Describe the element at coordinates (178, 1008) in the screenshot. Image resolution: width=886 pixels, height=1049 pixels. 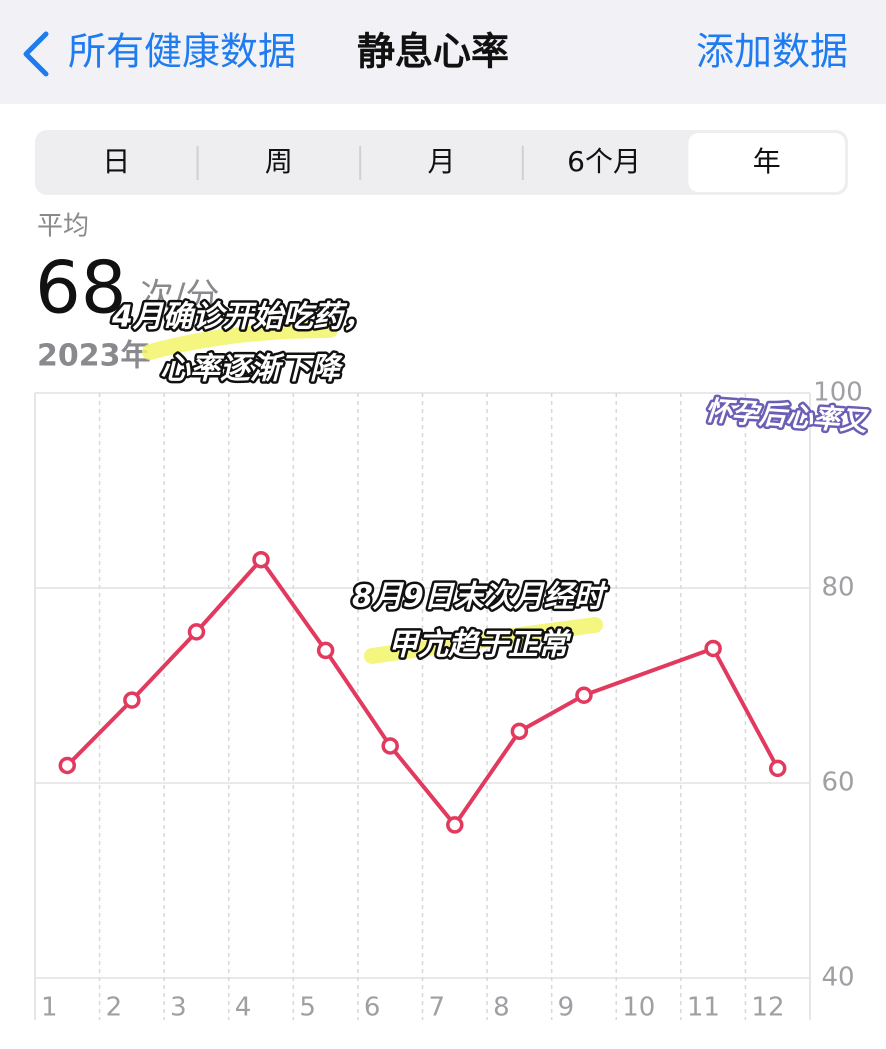
I see `x-tick-label: 3` at that location.